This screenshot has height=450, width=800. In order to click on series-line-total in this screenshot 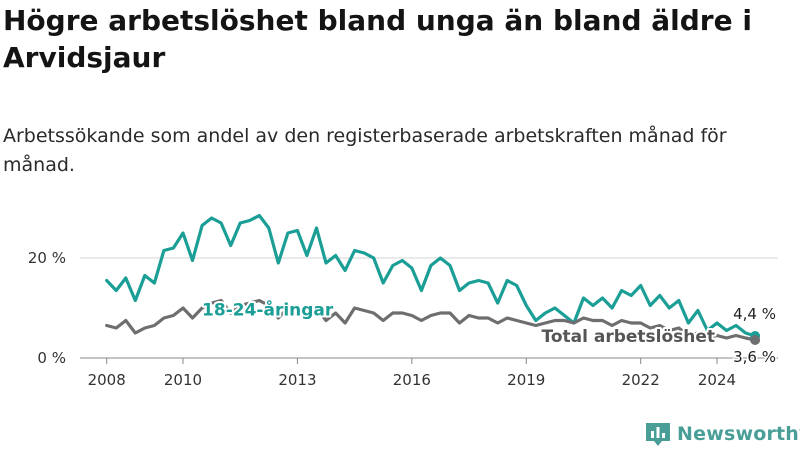, I will do `click(431, 320)`.